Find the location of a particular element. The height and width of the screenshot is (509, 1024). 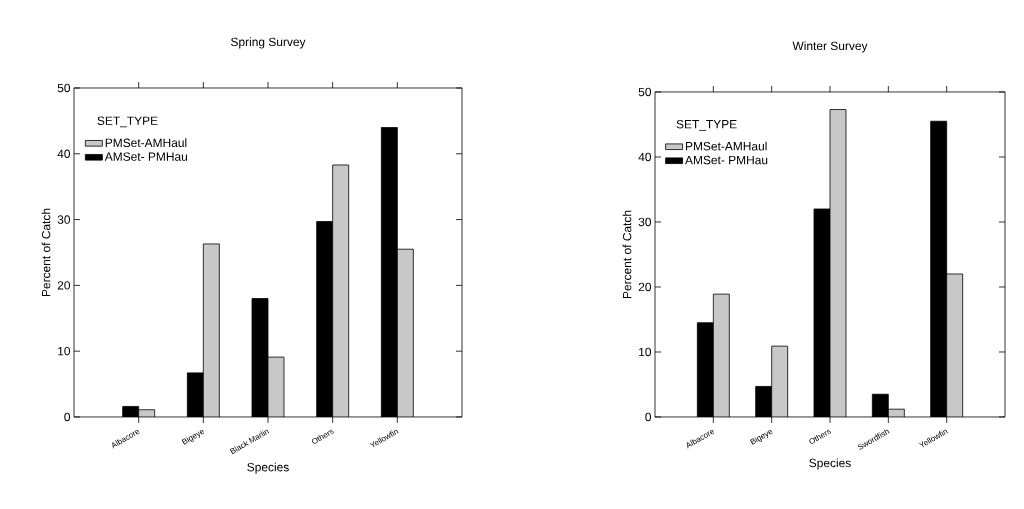

chart-title: Spring Survey is located at coordinates (268, 43).